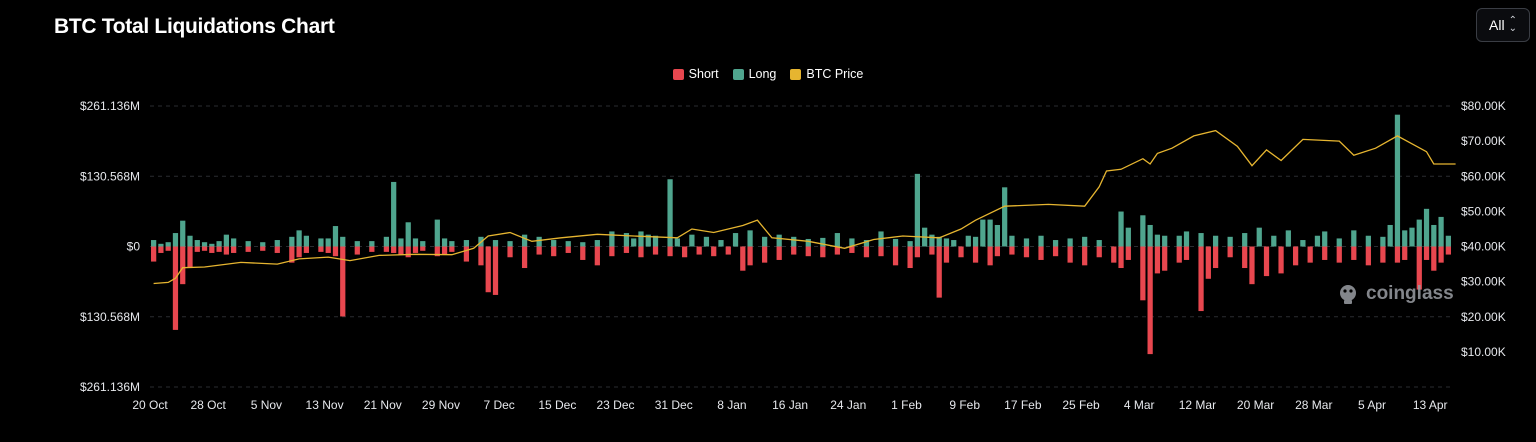 Image resolution: width=1536 pixels, height=442 pixels. What do you see at coordinates (826, 74) in the screenshot?
I see `legend-item-price: BTC Price` at bounding box center [826, 74].